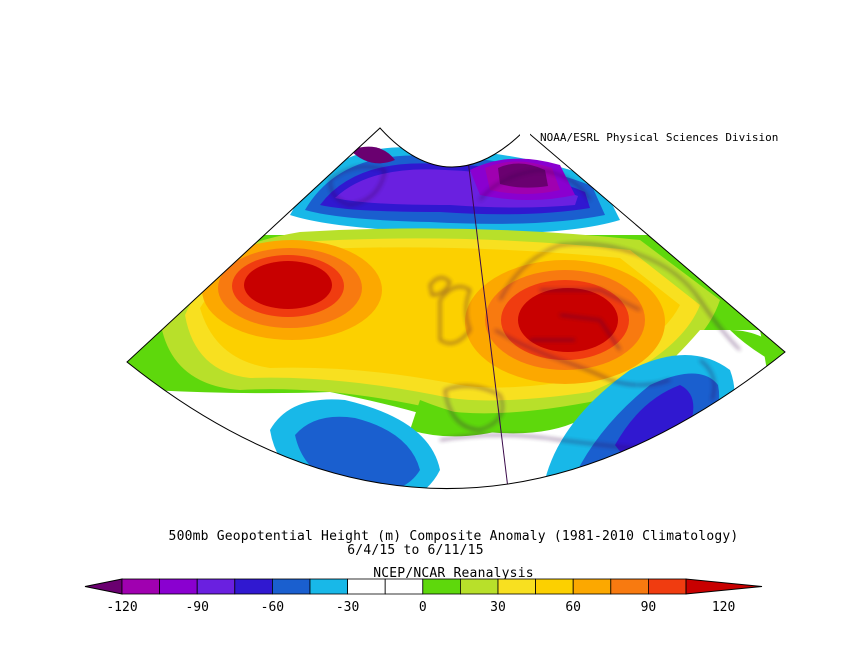  Describe the element at coordinates (649, 607) in the screenshot. I see `colorbar-tick-label: 90` at that location.